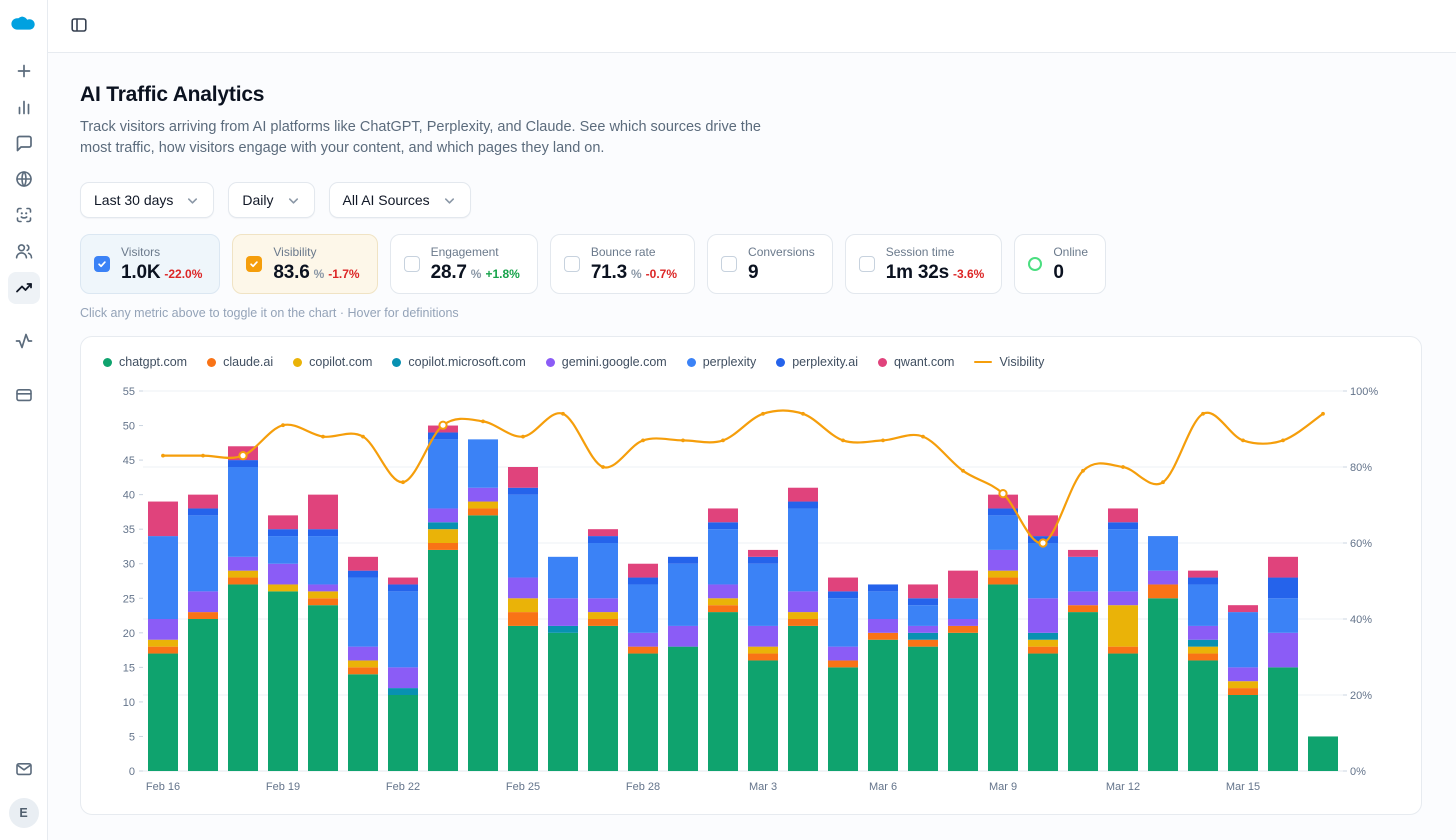 The height and width of the screenshot is (840, 1456). What do you see at coordinates (614, 362) in the screenshot?
I see `legend-label: gemini.google.com` at bounding box center [614, 362].